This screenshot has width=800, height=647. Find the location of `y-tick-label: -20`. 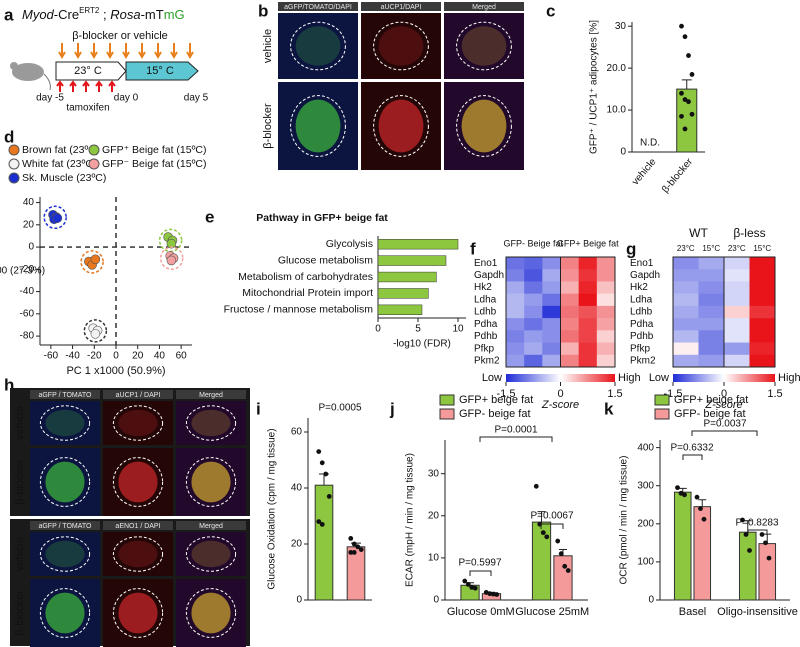

y-tick-label: -20 is located at coordinates (27, 269).